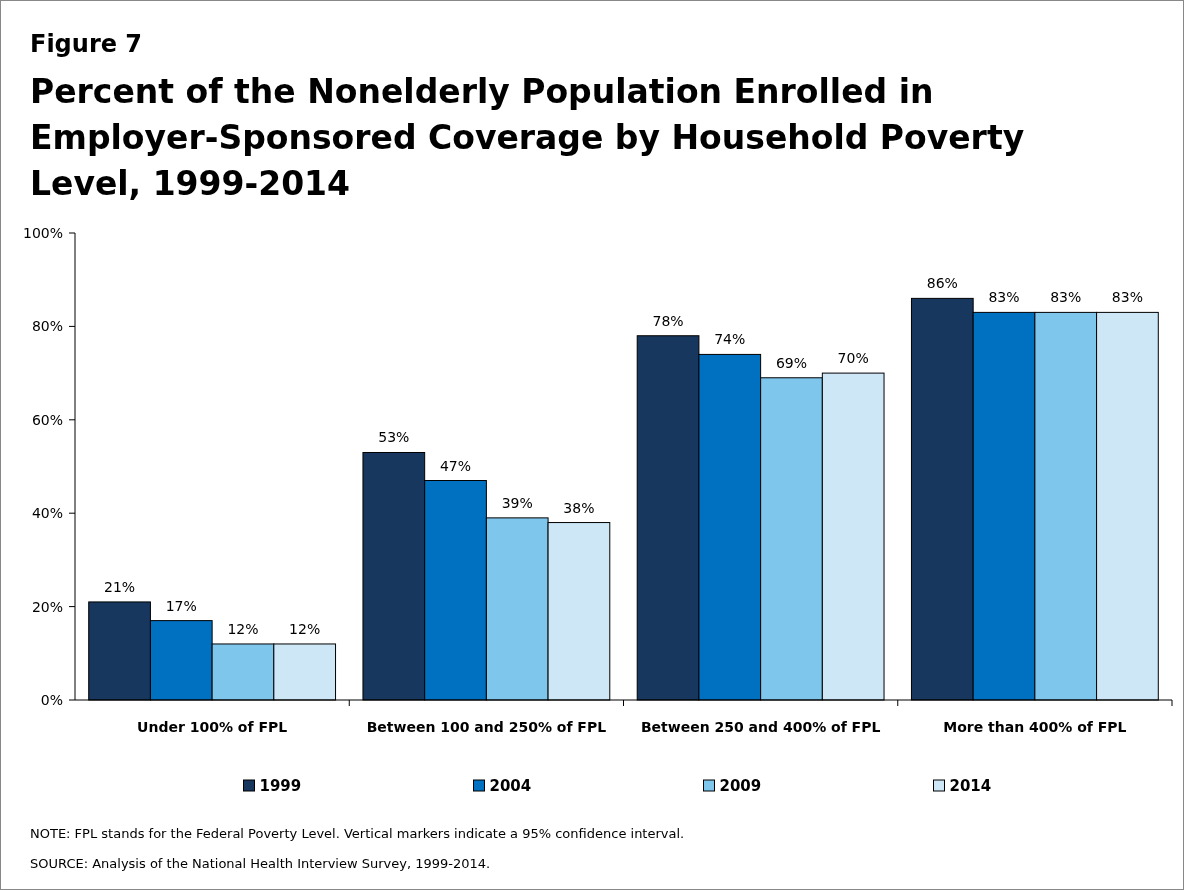  What do you see at coordinates (527, 137) in the screenshot?
I see `chart-subtitle: Percent of the Nonelderly Population Enrolled in Employer-Sponsored Coverage by Household Poverty Level, 1999-2014` at bounding box center [527, 137].